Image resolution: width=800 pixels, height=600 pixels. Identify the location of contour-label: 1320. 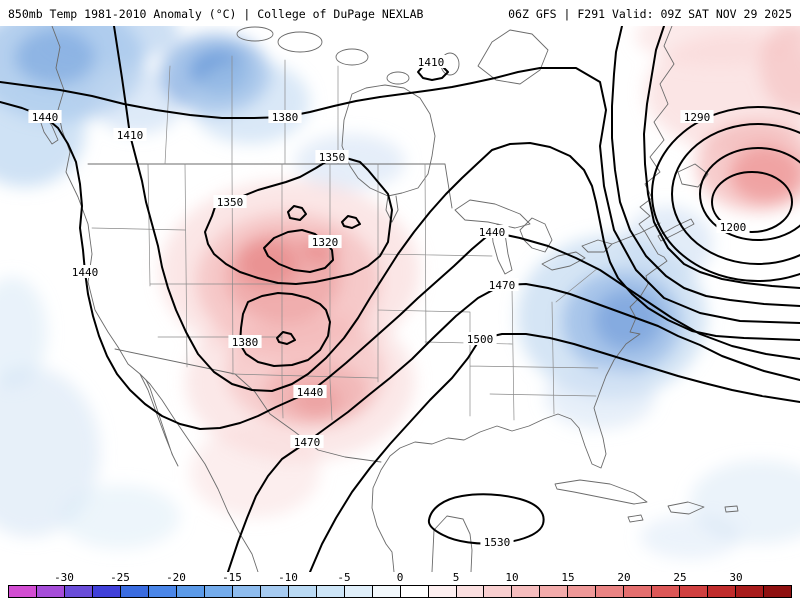
(325, 242).